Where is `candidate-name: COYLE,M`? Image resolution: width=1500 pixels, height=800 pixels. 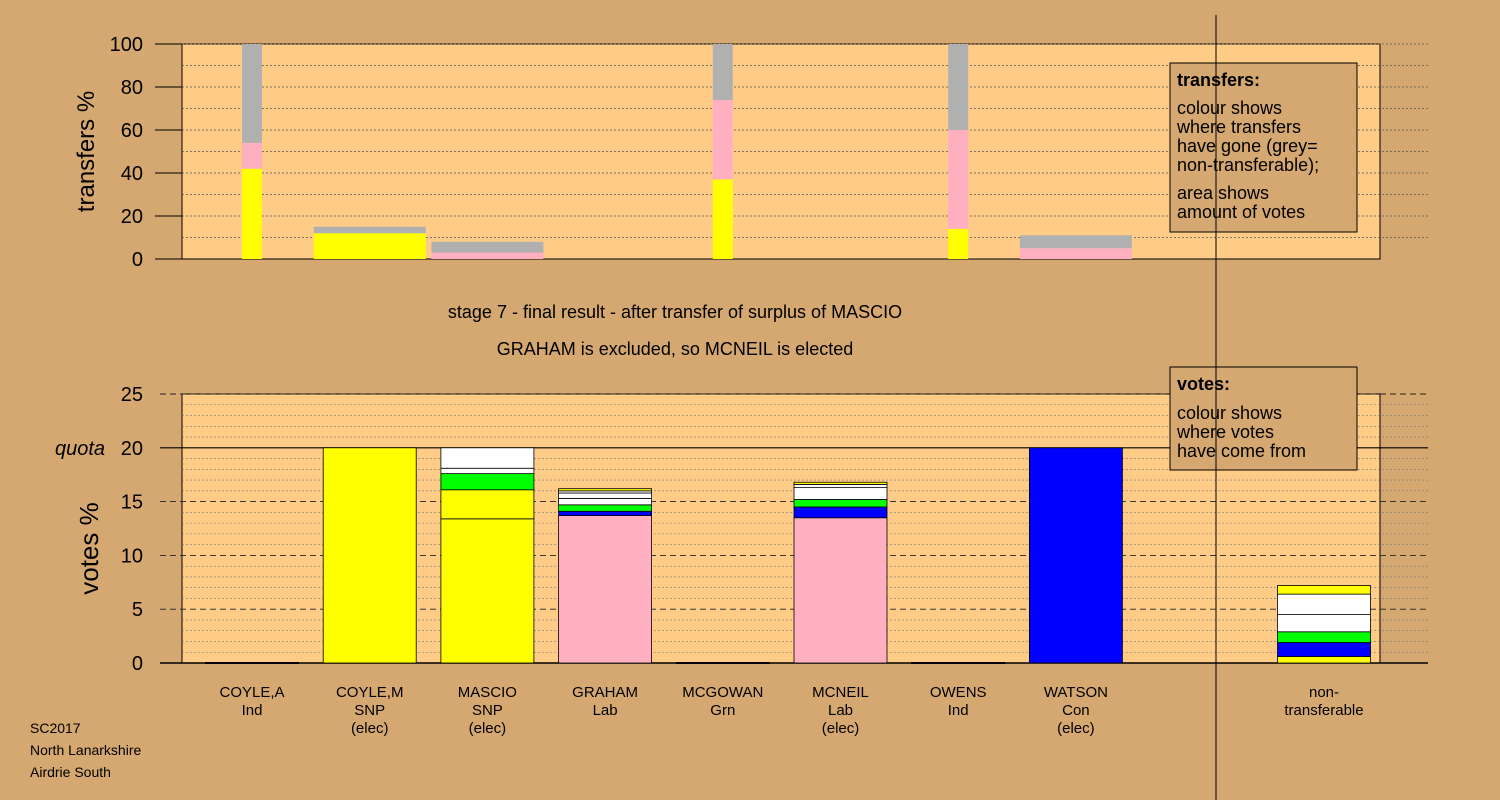
candidate-name: COYLE,M is located at coordinates (370, 692).